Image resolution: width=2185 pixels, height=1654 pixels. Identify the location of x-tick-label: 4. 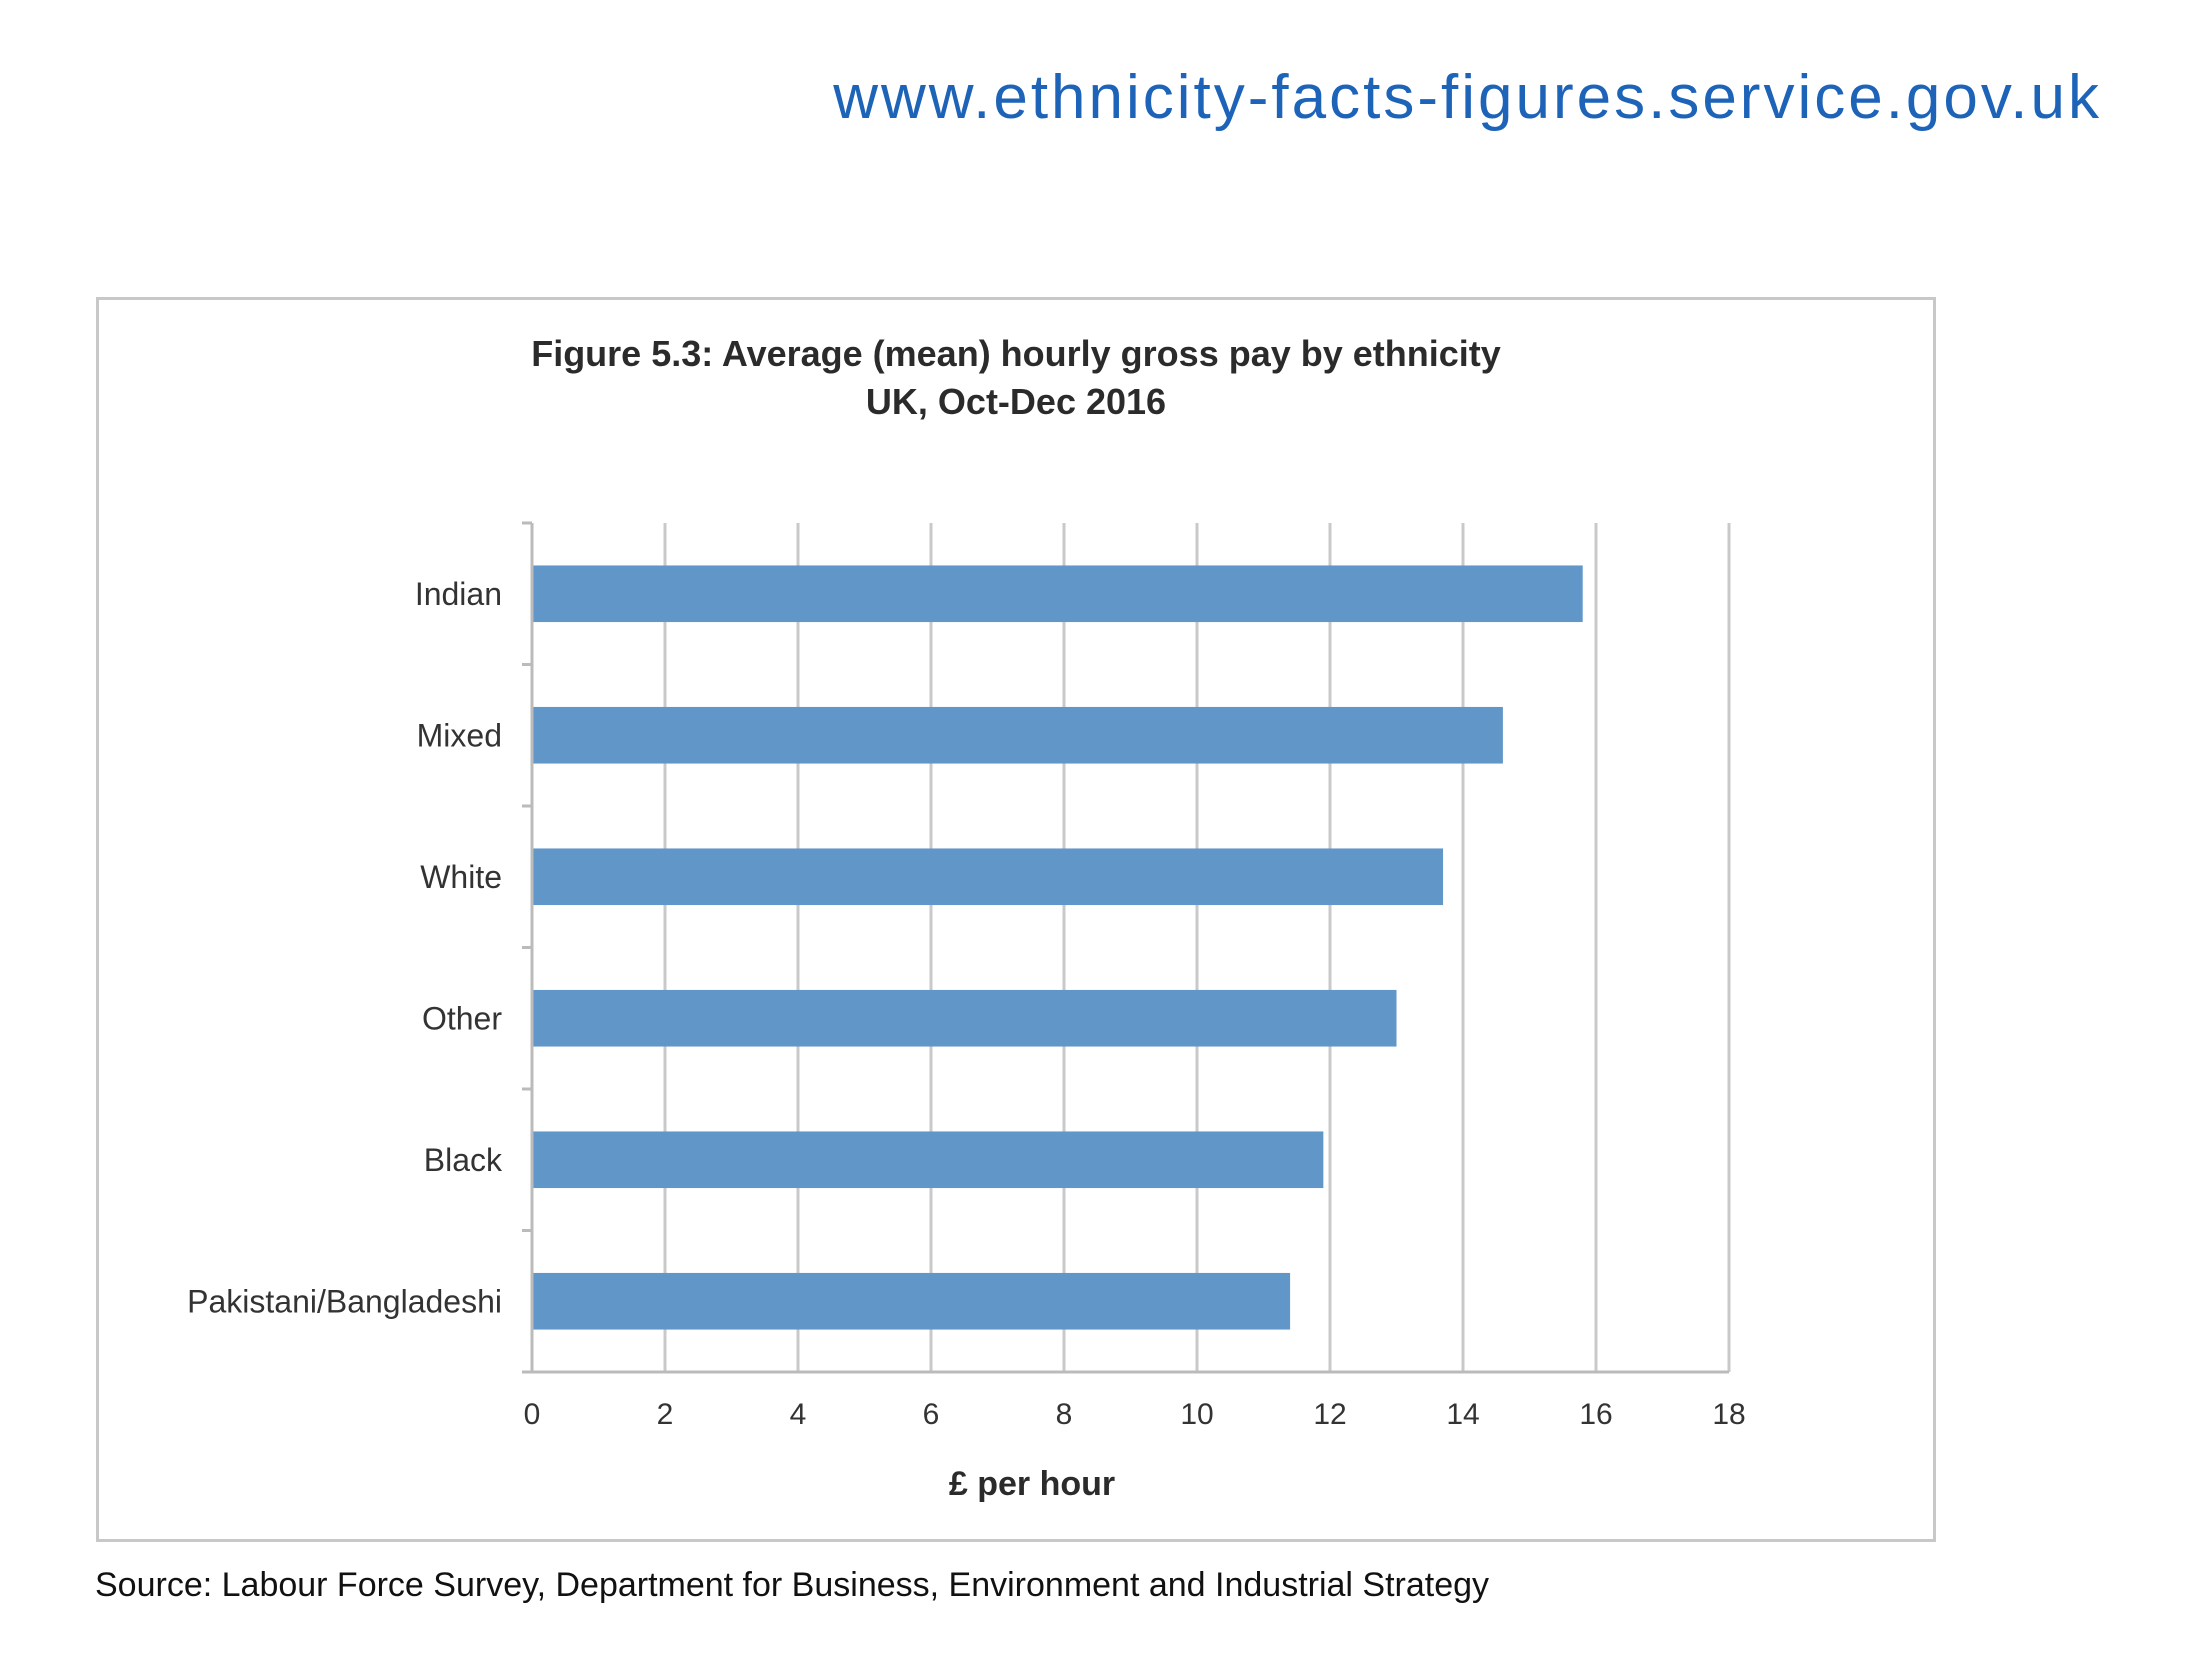
(798, 1414).